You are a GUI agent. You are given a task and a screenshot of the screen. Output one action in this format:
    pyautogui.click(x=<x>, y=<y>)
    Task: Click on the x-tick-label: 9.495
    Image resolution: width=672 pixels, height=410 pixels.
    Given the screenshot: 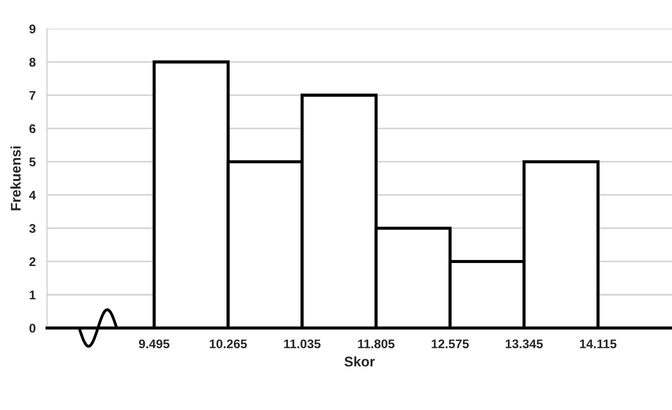 What is the action you would take?
    pyautogui.click(x=154, y=343)
    